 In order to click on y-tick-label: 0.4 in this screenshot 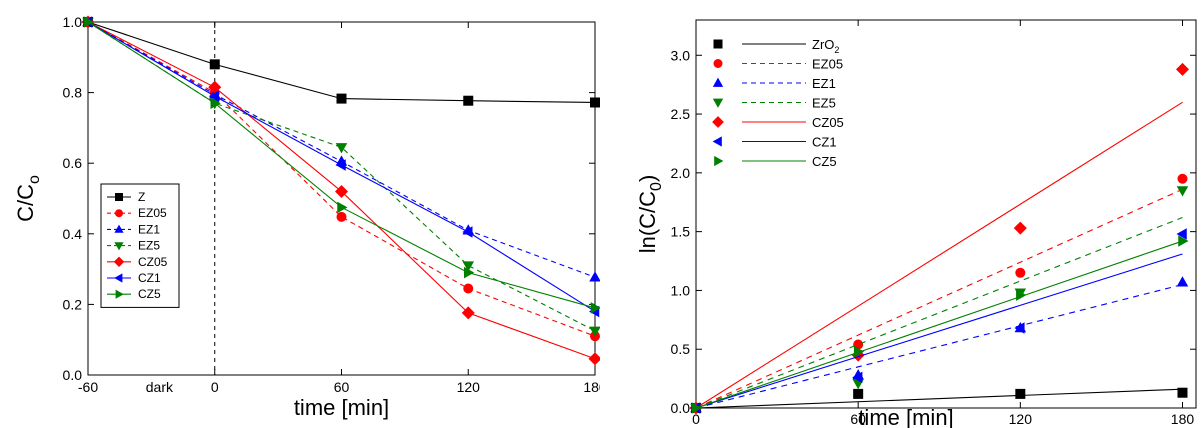, I will do `click(73, 234)`.